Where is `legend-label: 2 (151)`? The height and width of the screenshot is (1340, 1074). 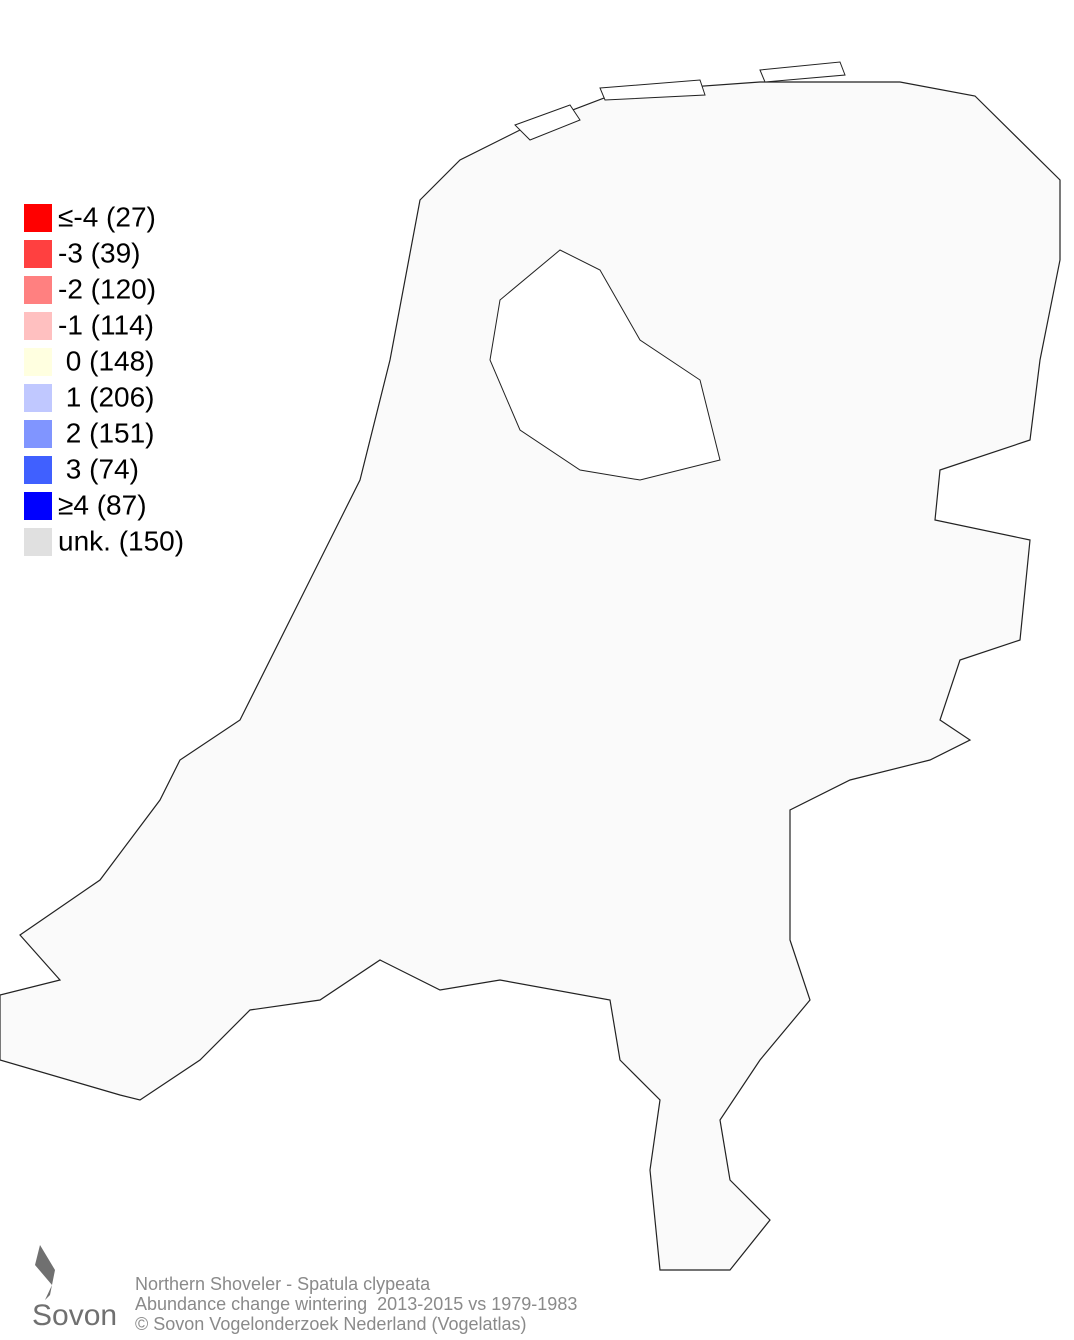 legend-label: 2 (151) is located at coordinates (106, 432).